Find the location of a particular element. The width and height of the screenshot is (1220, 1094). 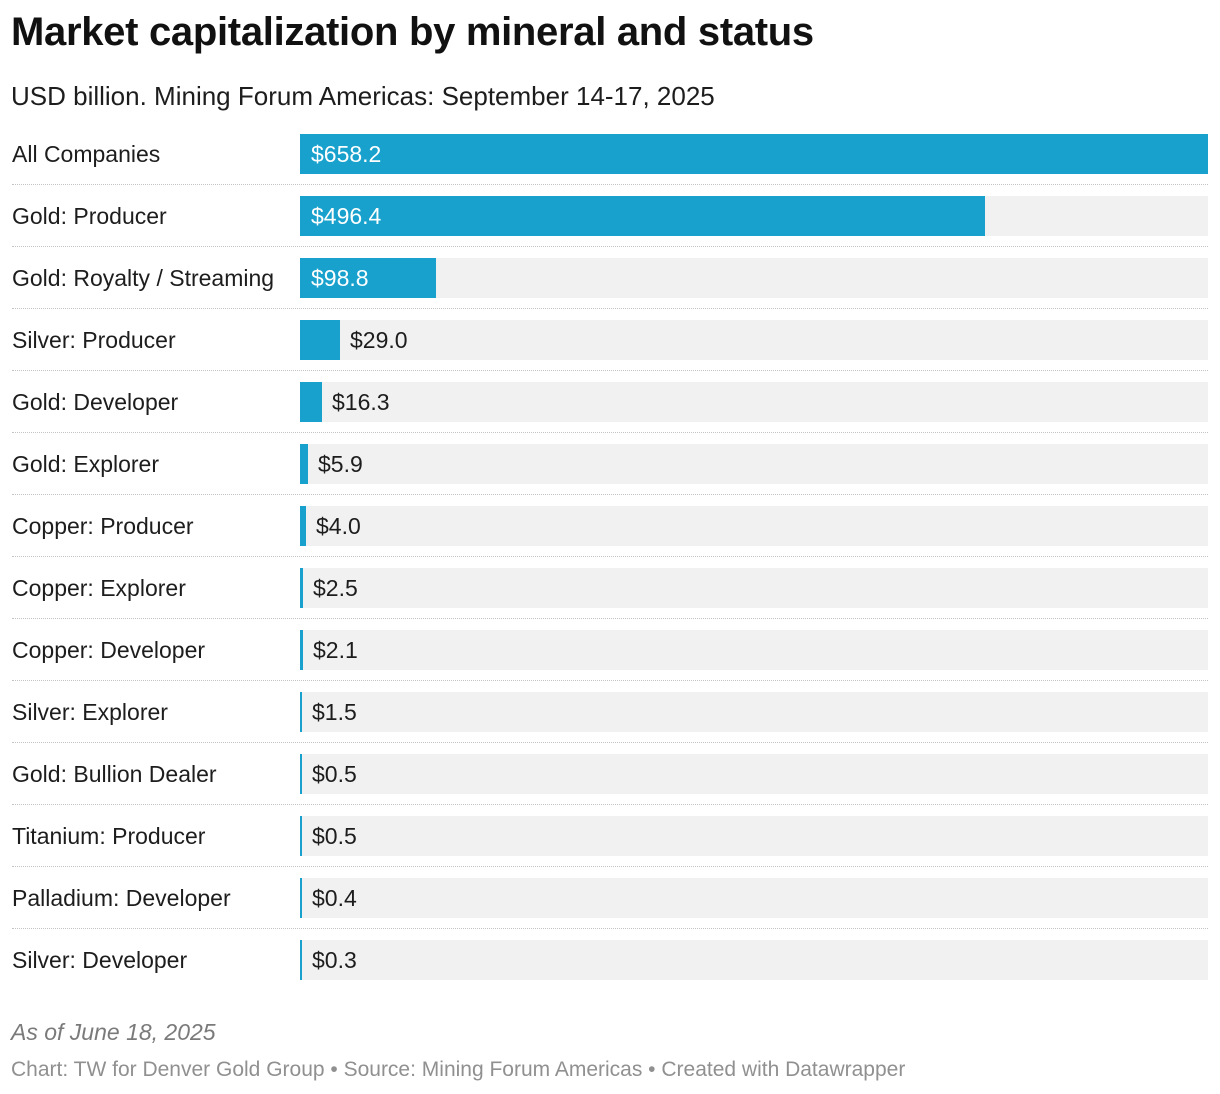

bar-row: Silver: Producer $29.0 is located at coordinates (610, 341).